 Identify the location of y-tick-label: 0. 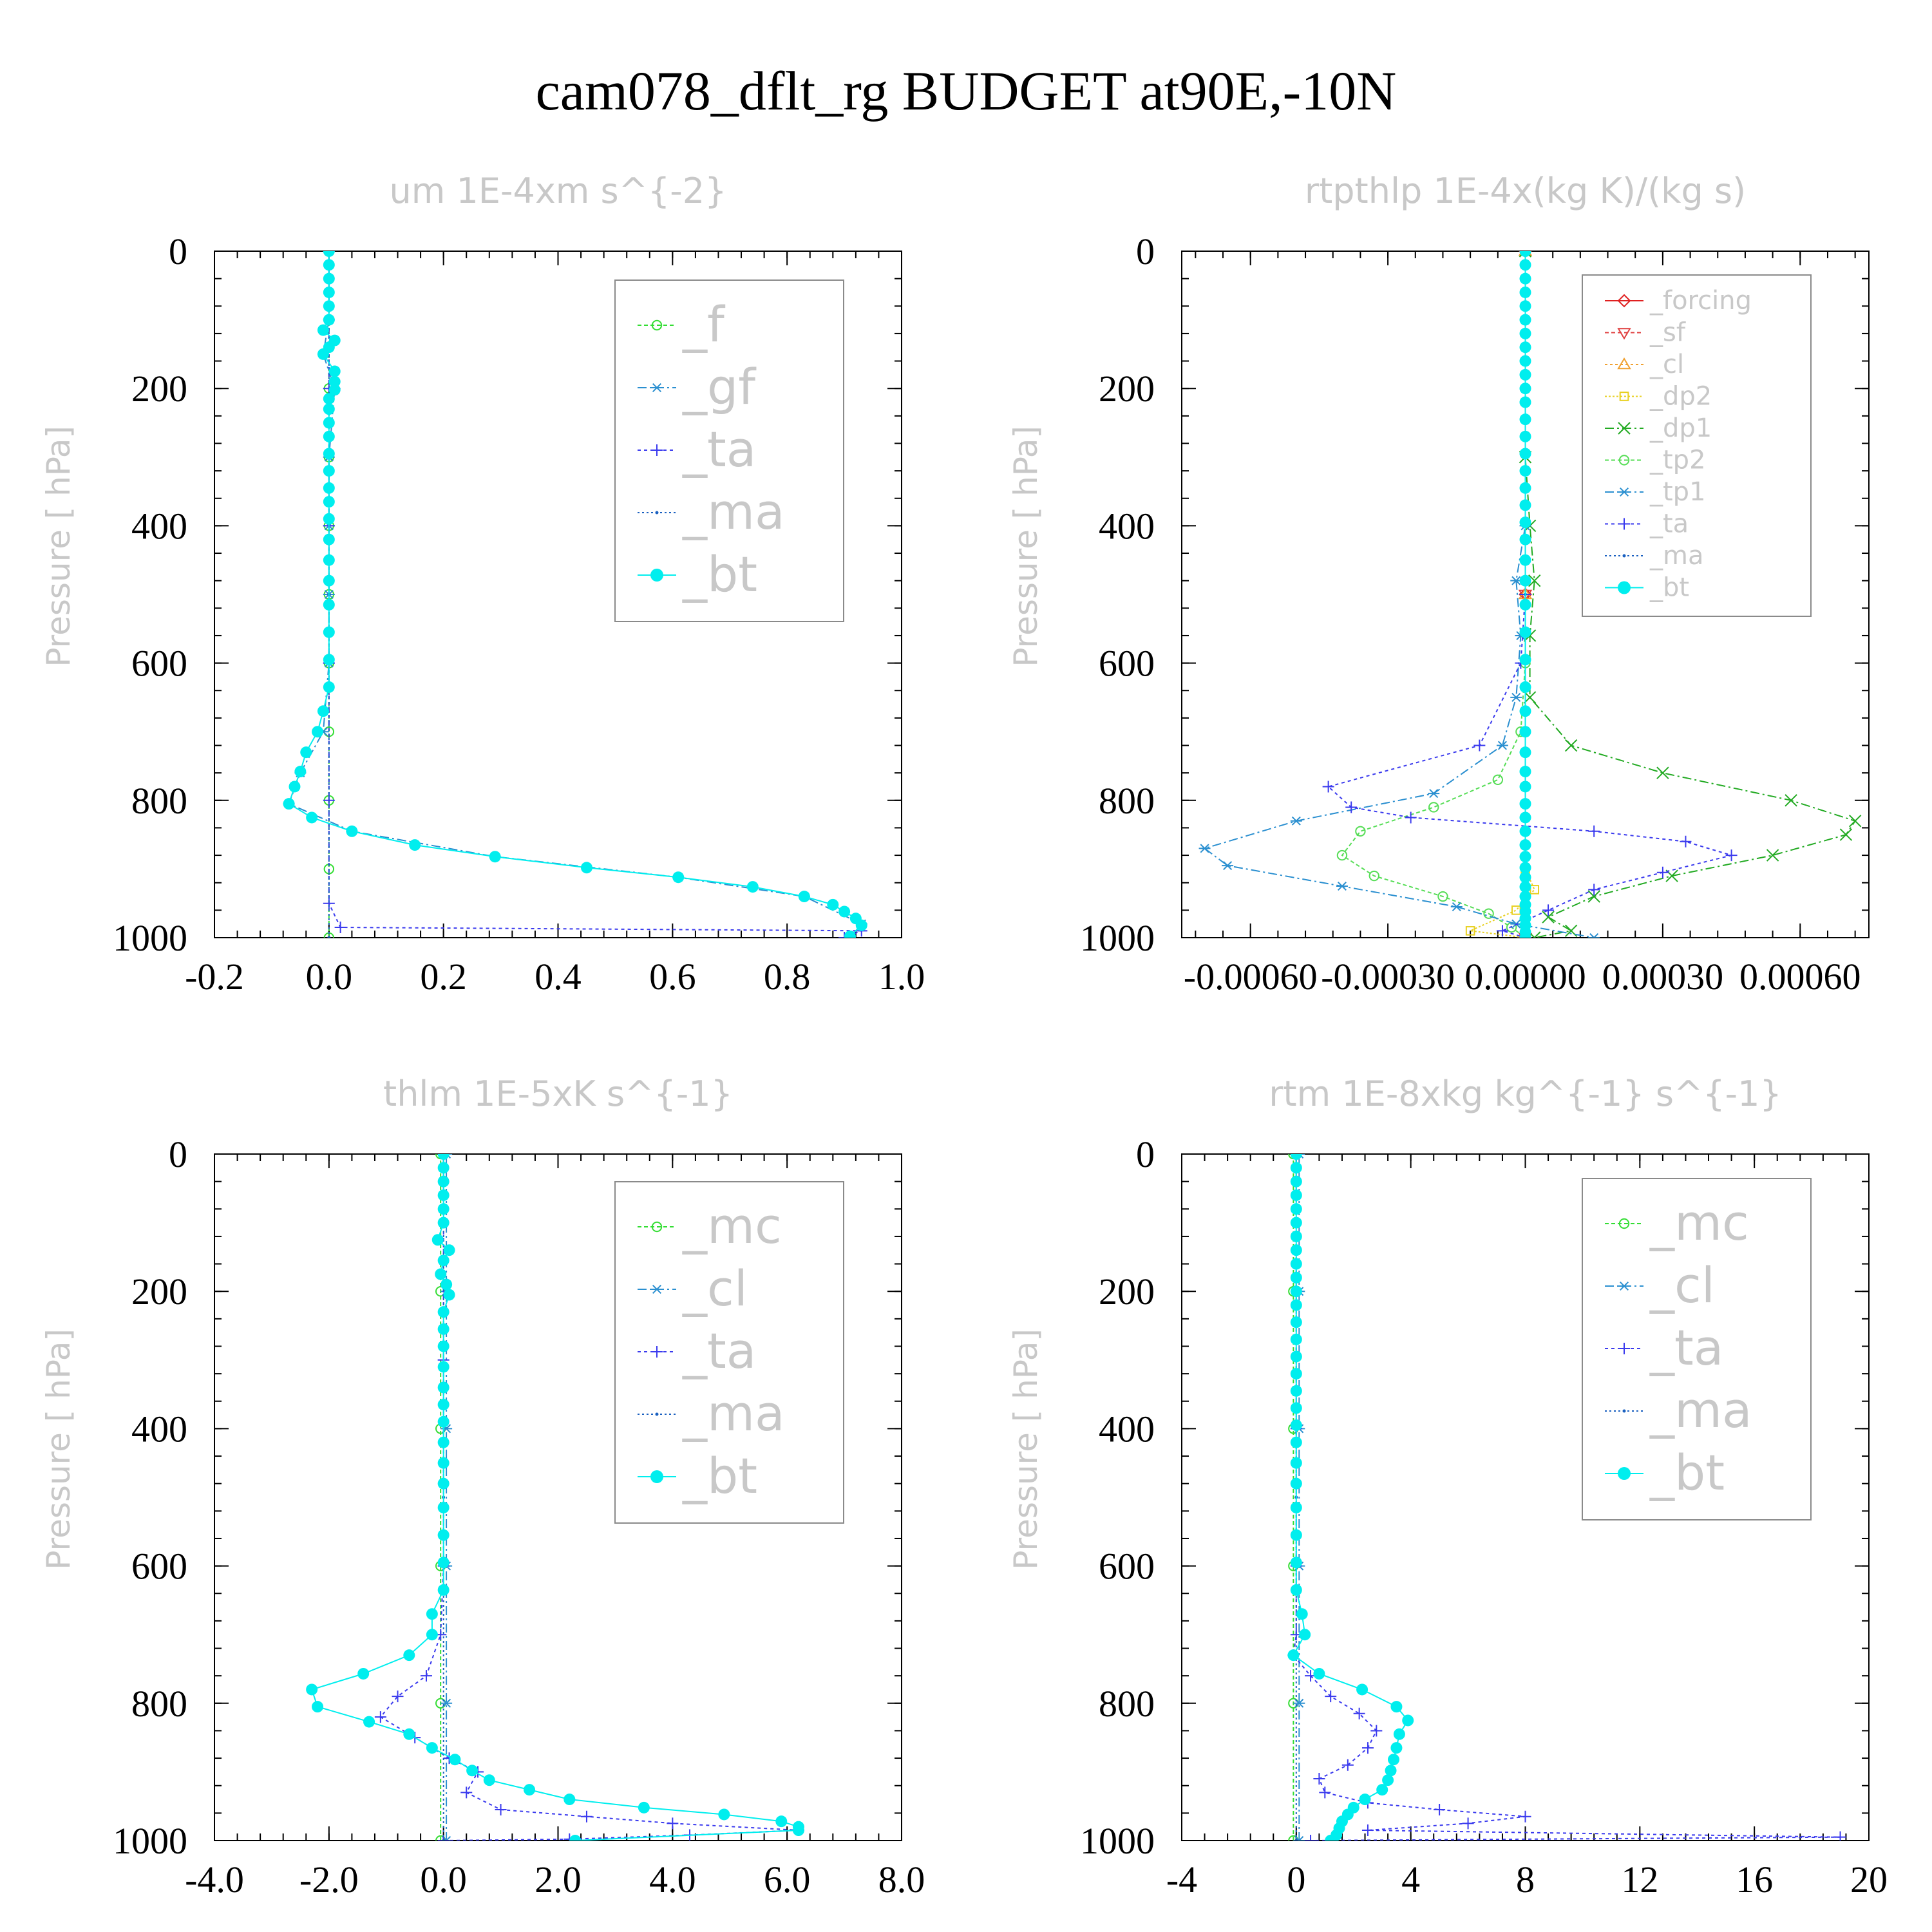
(1145, 1154).